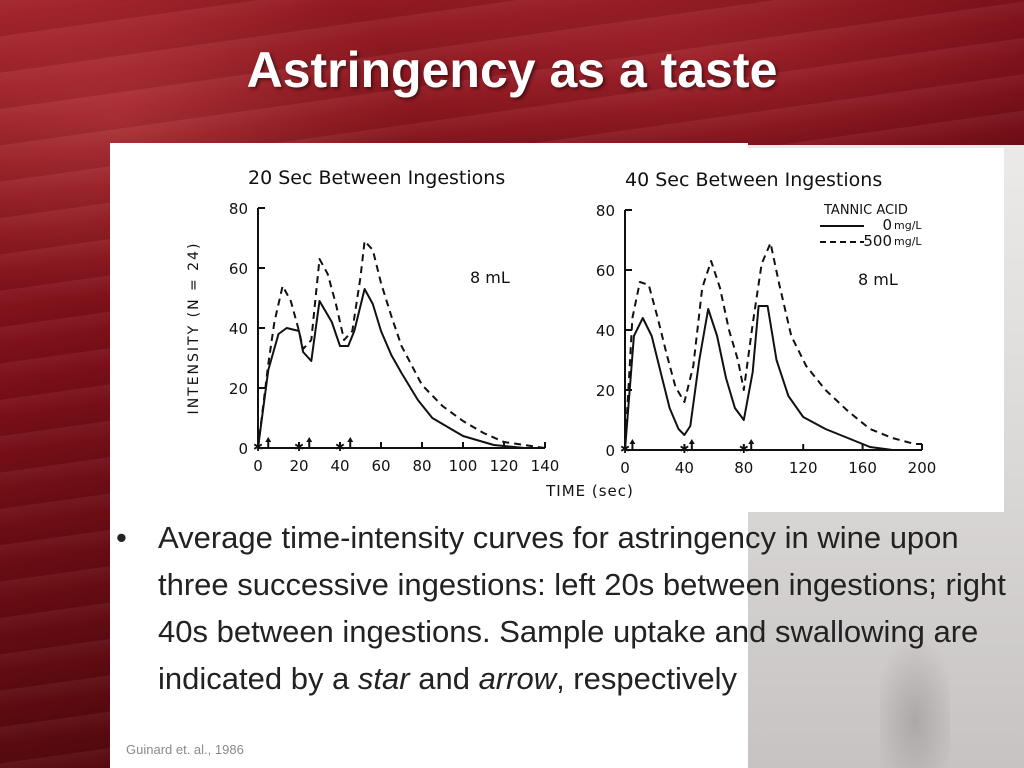 The height and width of the screenshot is (768, 1024). I want to click on x-tick-label-c1: 100, so click(463, 466).